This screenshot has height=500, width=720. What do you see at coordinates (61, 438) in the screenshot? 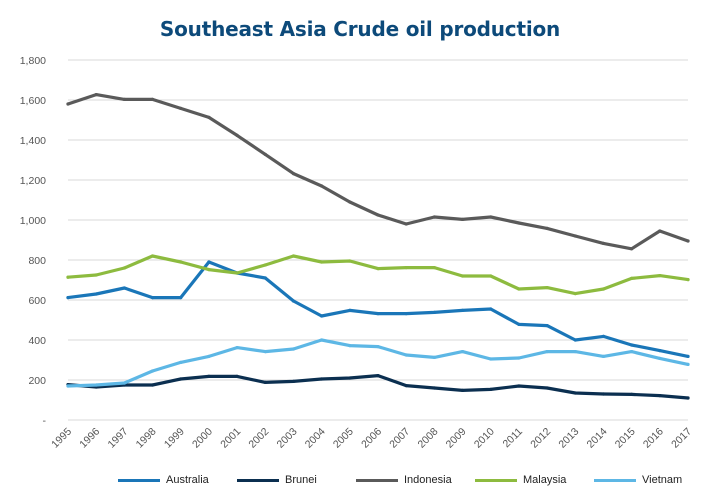
I see `x-tick-label: 1995` at bounding box center [61, 438].